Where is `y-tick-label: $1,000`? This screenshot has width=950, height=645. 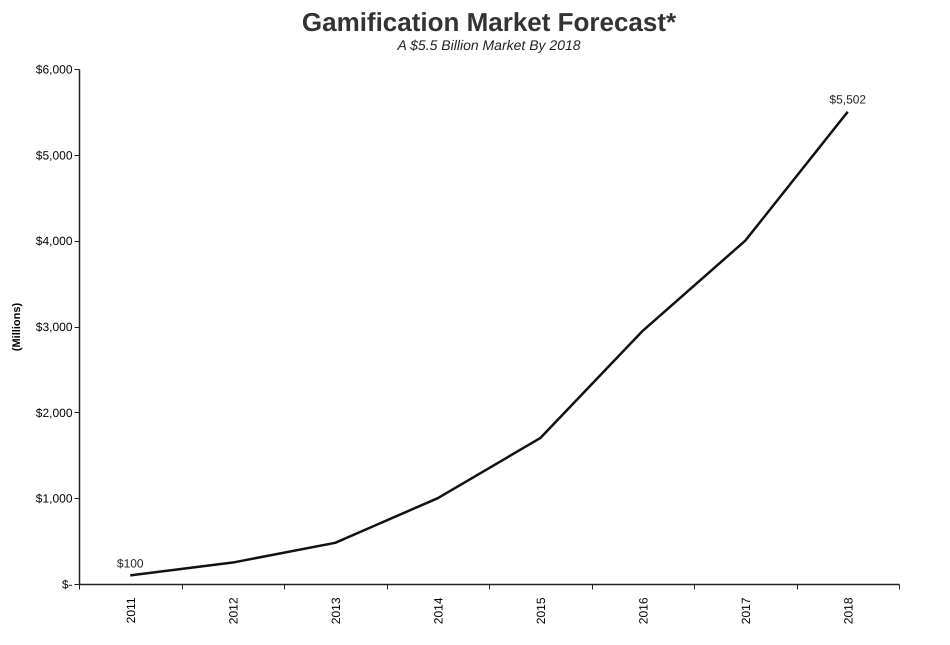
y-tick-label: $1,000 is located at coordinates (54, 499).